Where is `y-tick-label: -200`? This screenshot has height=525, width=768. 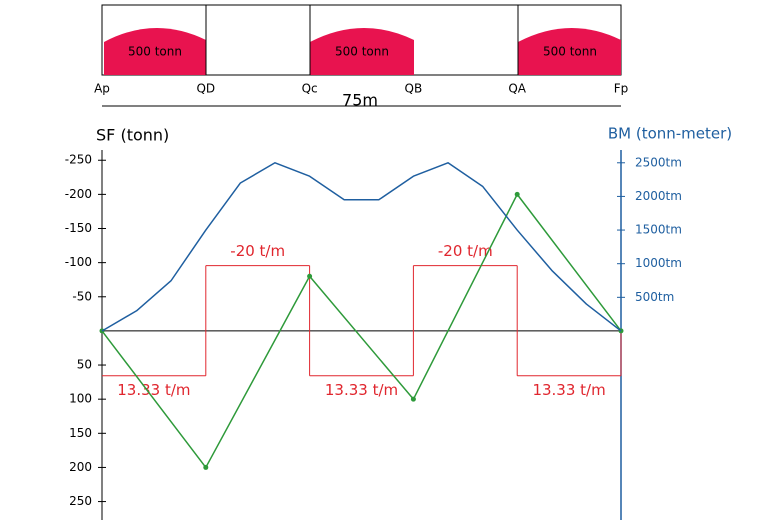
y-tick-label: -200 is located at coordinates (78, 194).